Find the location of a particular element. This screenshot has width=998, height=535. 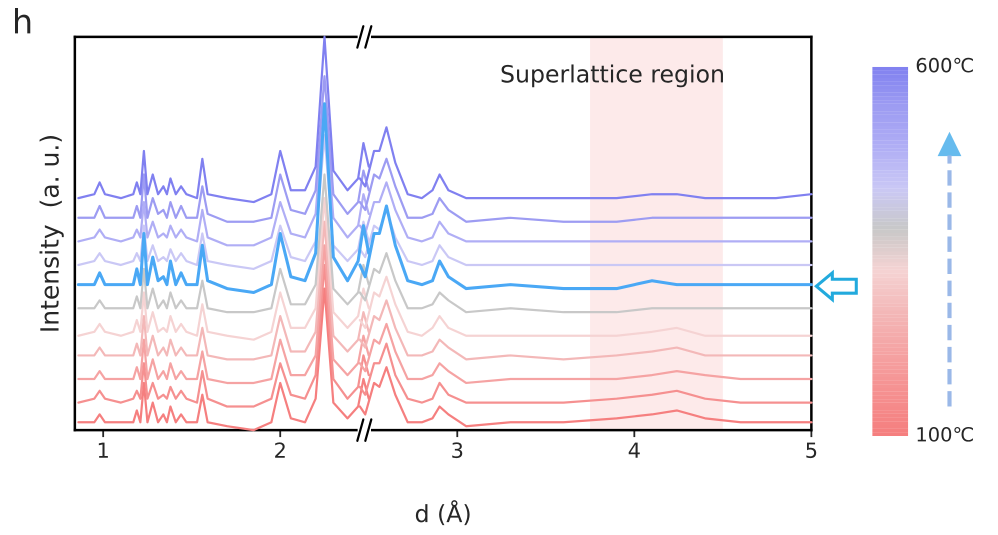

x-tick-label: 5 is located at coordinates (811, 450).